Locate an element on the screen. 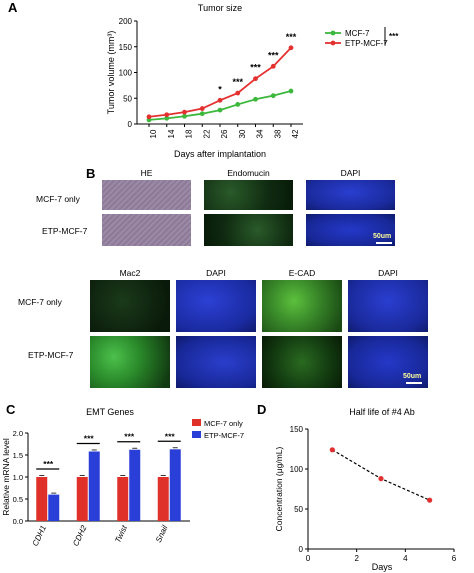 This screenshot has height=573, width=474. scale-label-bottom: 50um is located at coordinates (412, 376).